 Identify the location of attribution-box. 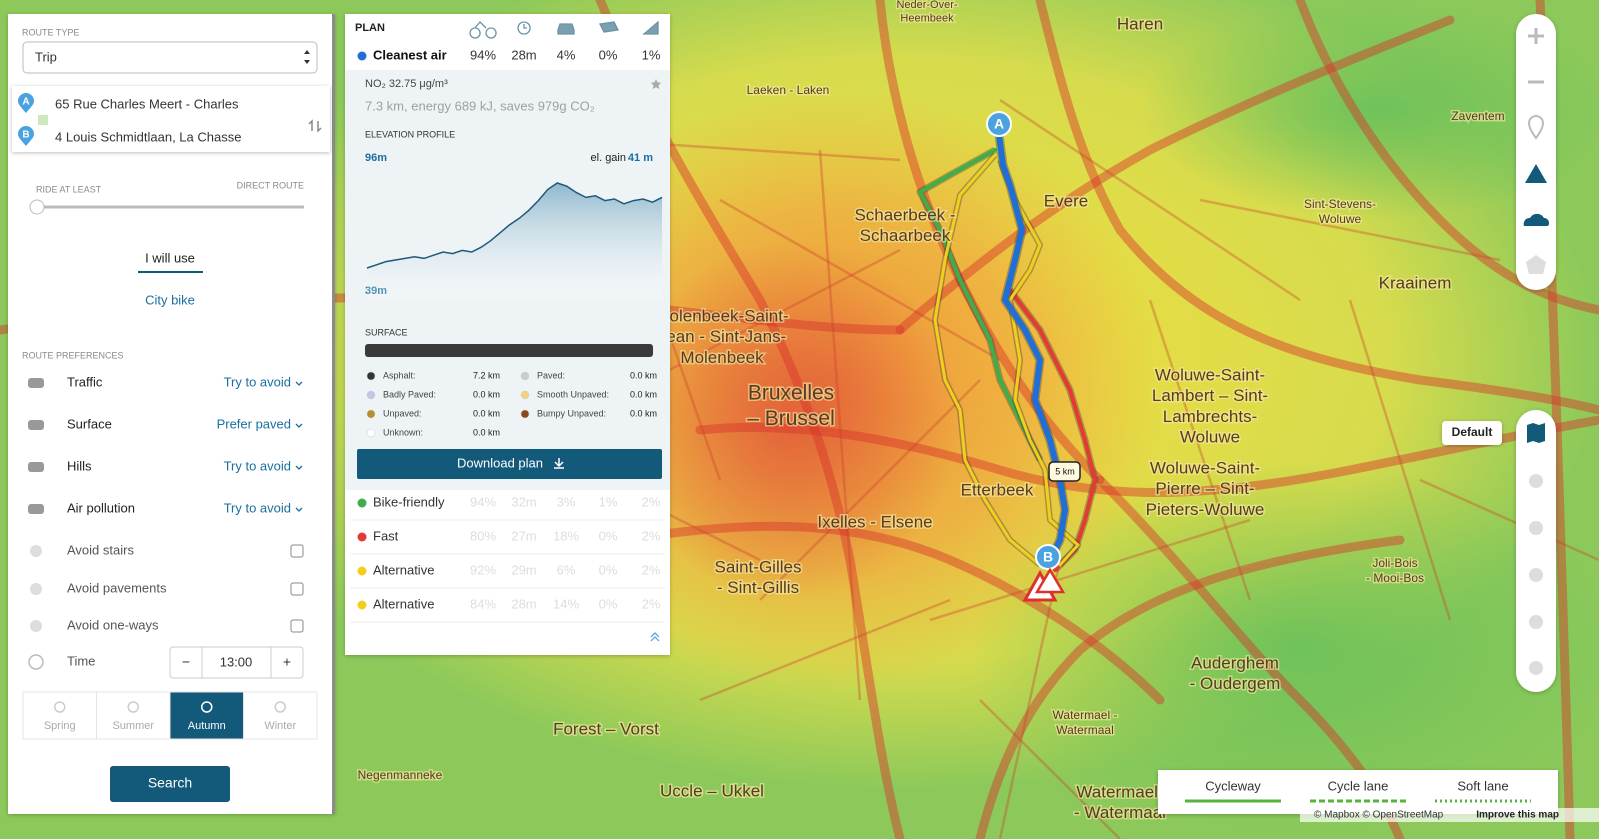
(1449, 815).